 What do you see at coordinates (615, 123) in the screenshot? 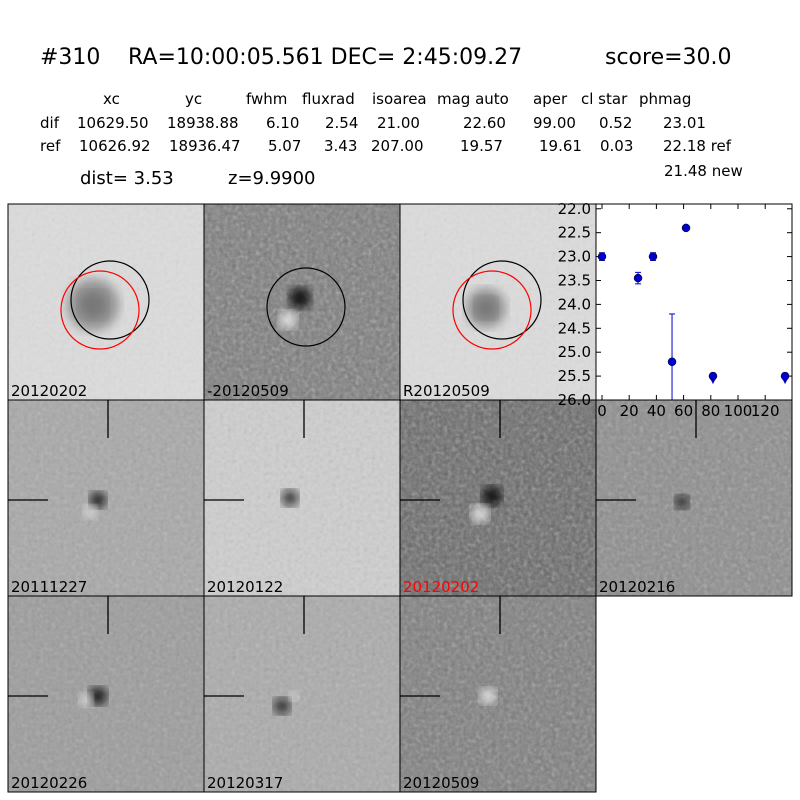
I see `cell: 0.52` at bounding box center [615, 123].